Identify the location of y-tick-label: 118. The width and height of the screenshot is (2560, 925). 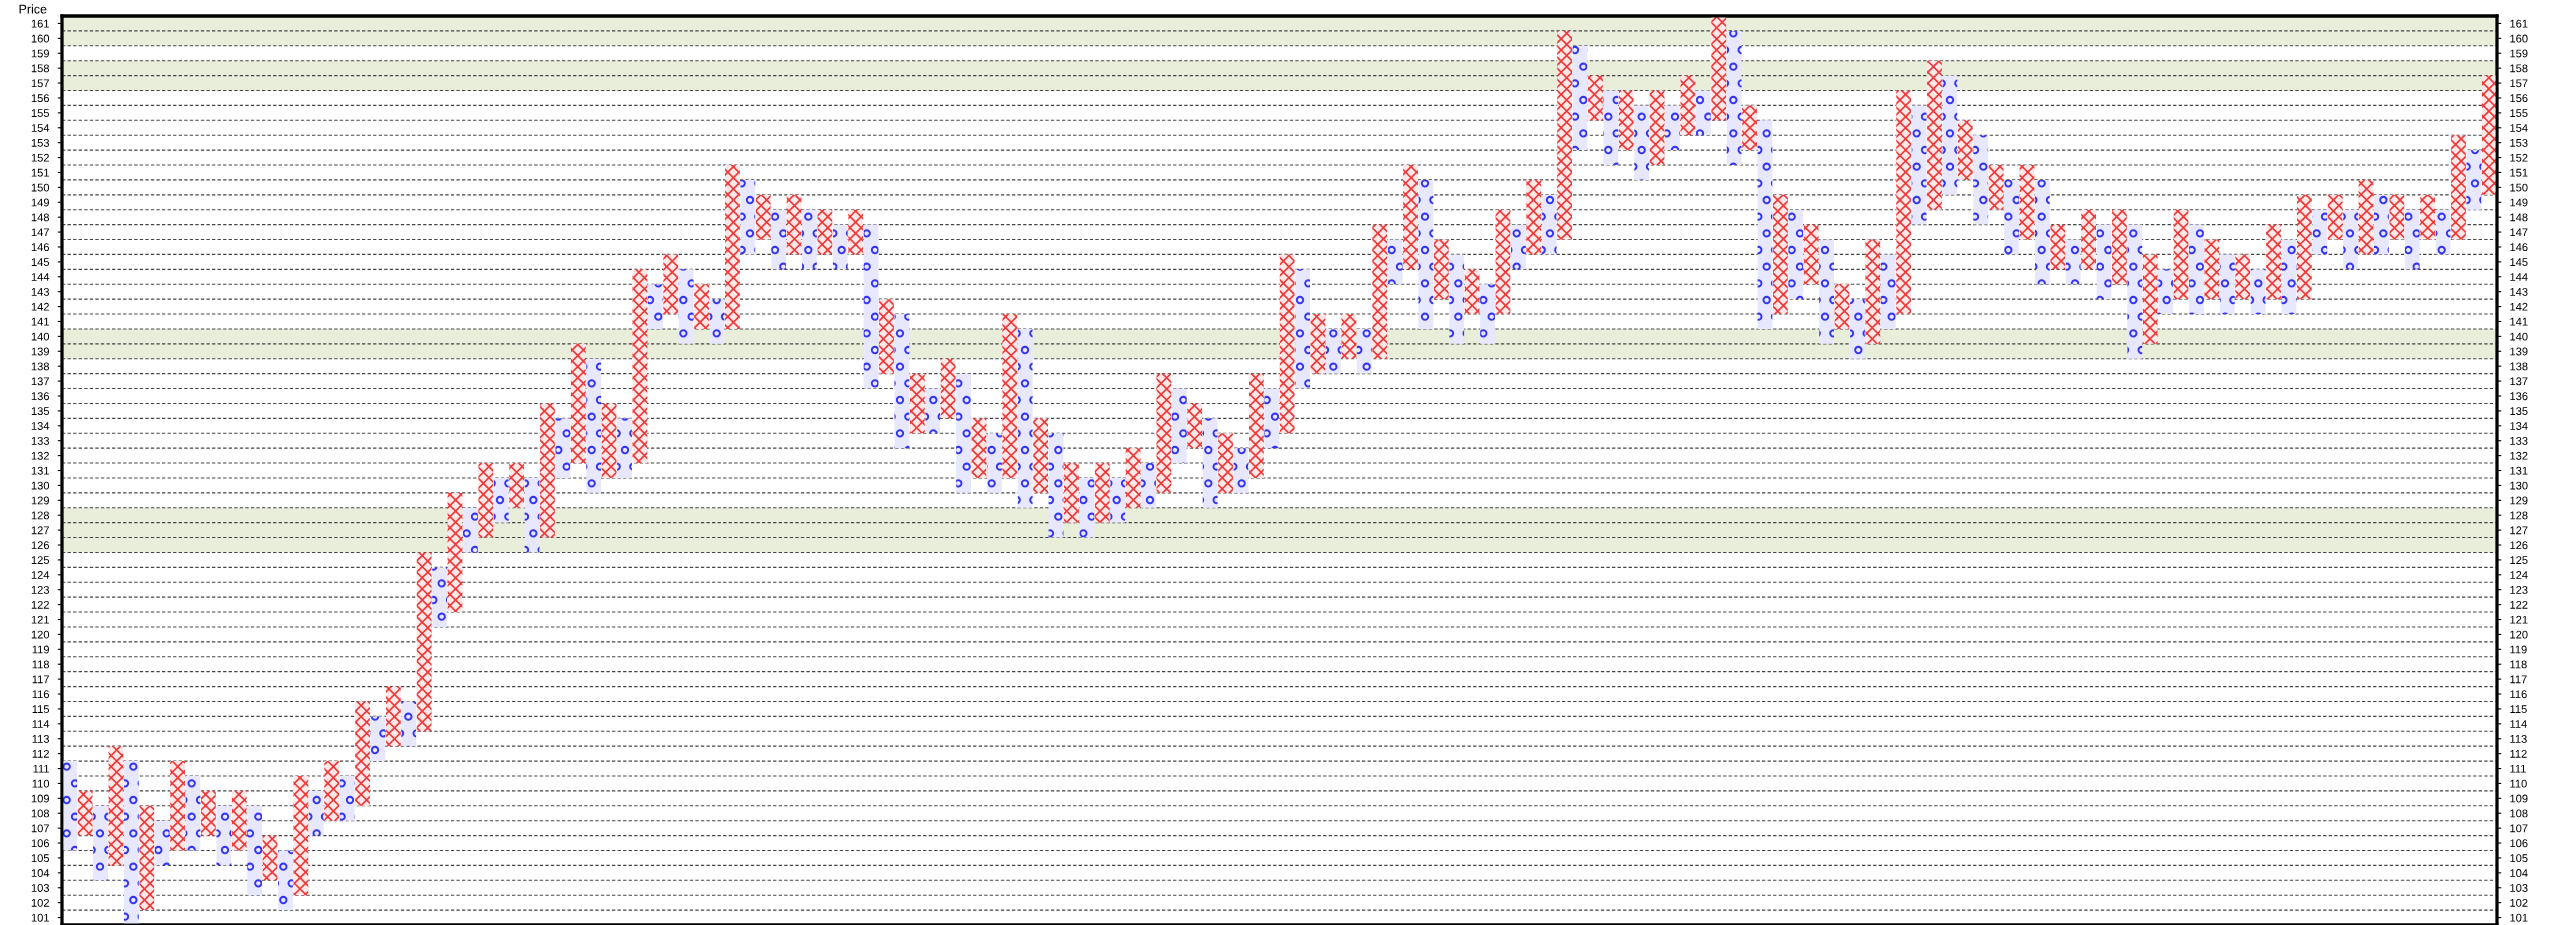
(41, 664).